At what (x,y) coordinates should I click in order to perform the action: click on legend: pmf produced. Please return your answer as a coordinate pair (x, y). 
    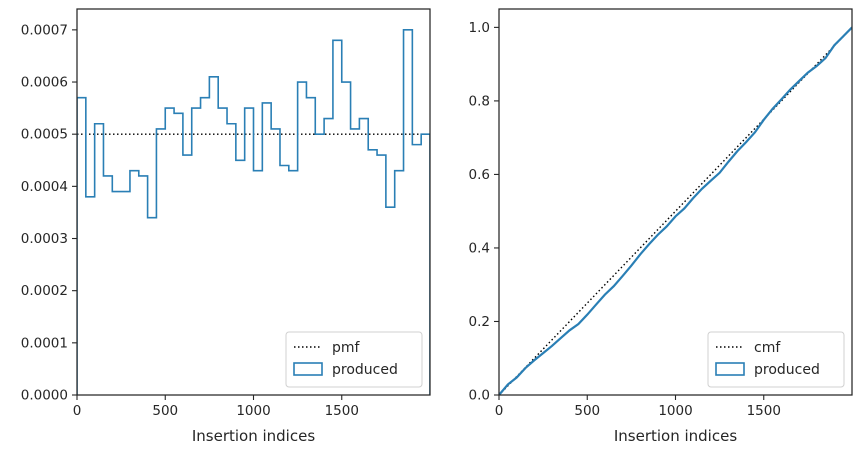
    Looking at the image, I should click on (354, 359).